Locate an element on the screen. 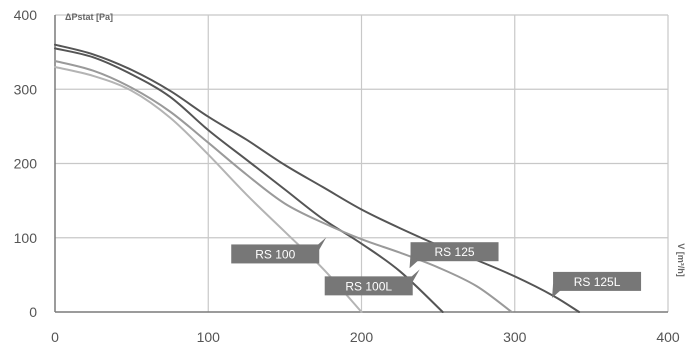 The width and height of the screenshot is (689, 351). series-tag-label: RS 100L is located at coordinates (368, 286).